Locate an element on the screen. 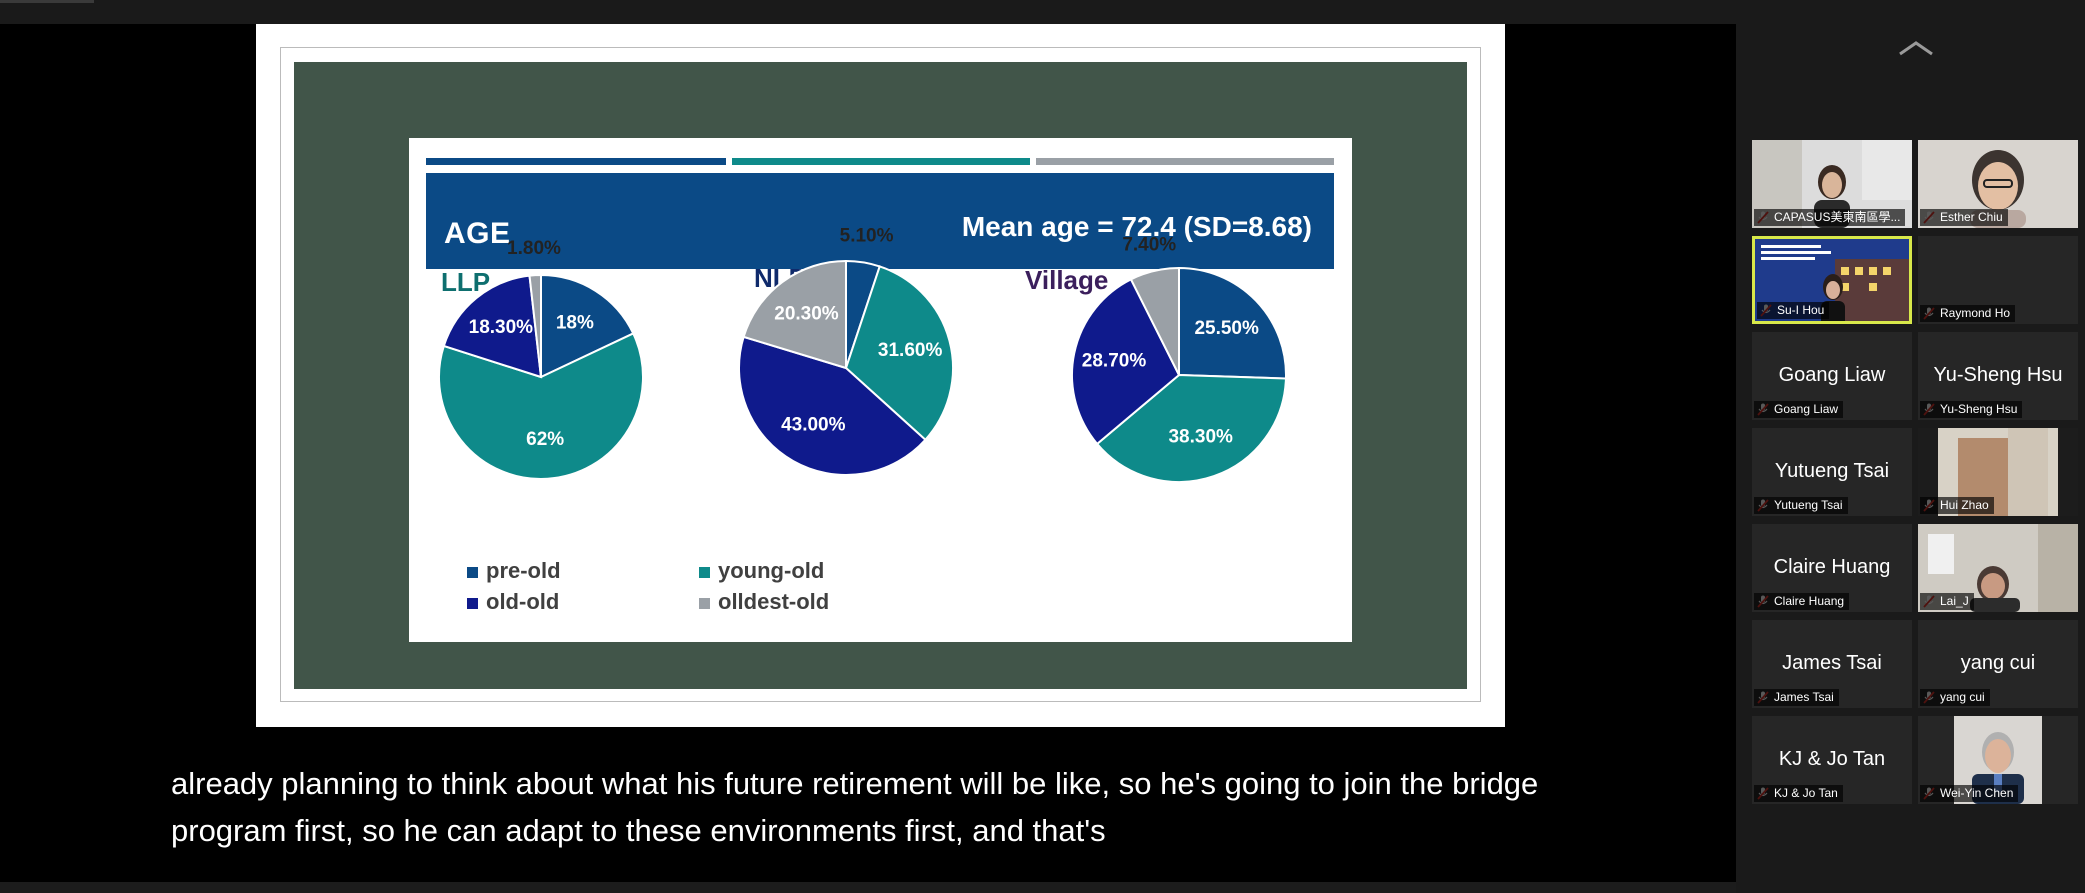 Image resolution: width=2085 pixels, height=893 pixels. participant-tile: Su-I Hou is located at coordinates (1832, 280).